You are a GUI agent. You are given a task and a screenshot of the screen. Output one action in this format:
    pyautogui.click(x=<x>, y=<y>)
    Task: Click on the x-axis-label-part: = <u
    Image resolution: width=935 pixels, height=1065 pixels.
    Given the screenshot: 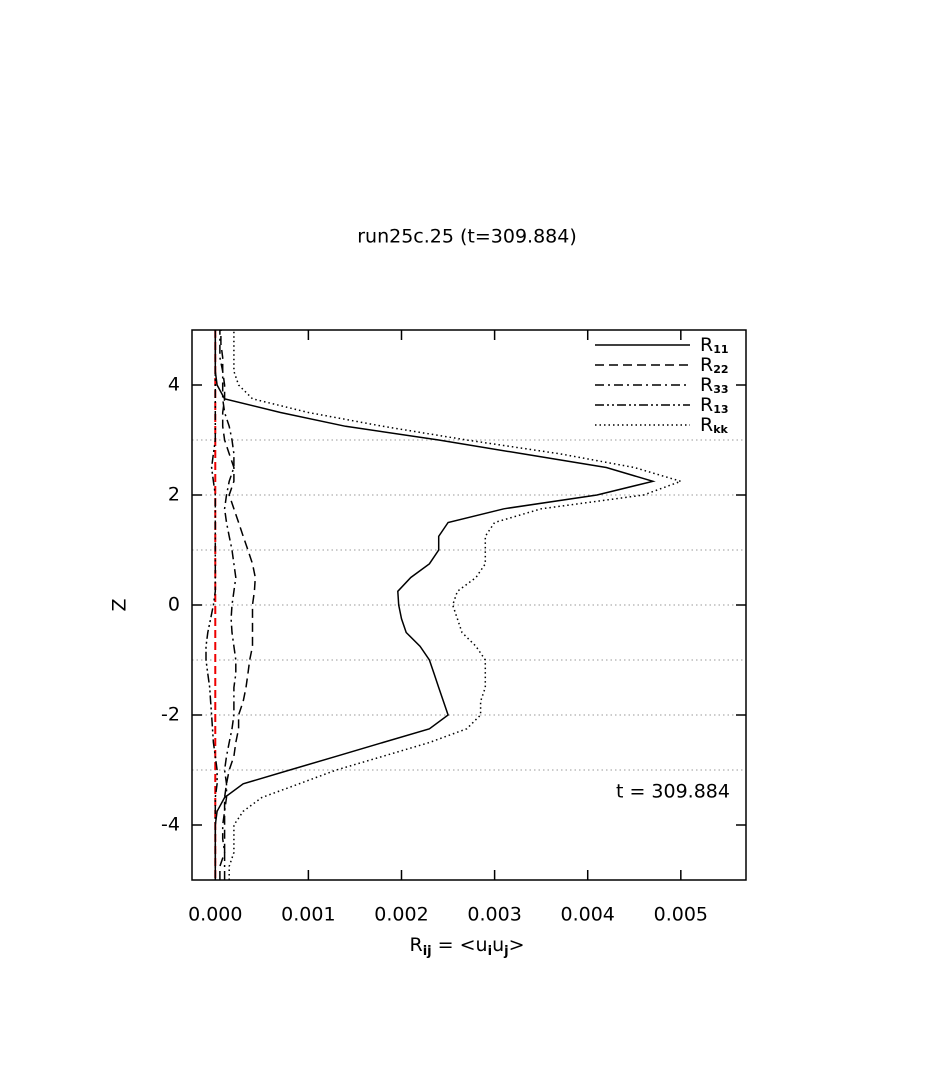 What is the action you would take?
    pyautogui.click(x=460, y=945)
    